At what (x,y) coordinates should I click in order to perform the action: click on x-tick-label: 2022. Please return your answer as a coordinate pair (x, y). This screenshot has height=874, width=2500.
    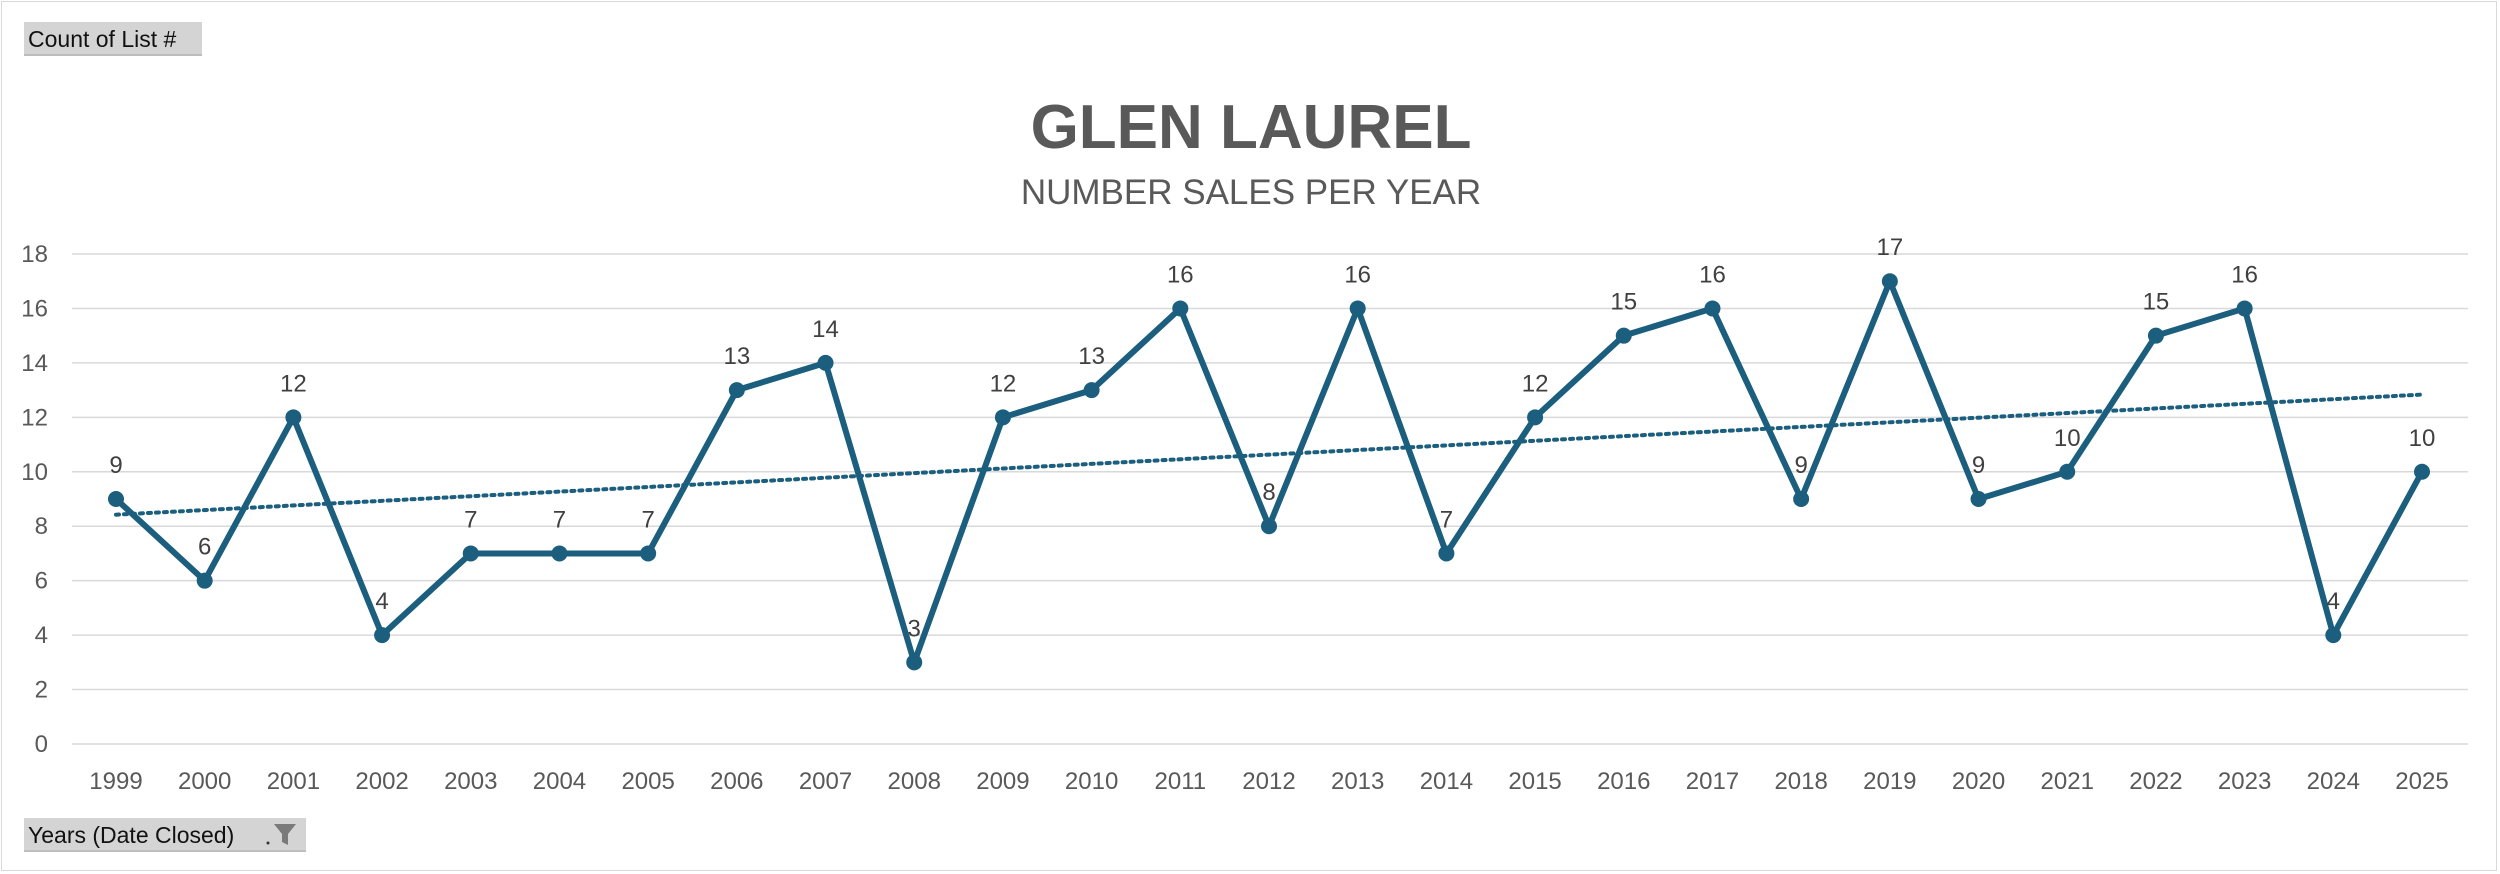
    Looking at the image, I should click on (2155, 781).